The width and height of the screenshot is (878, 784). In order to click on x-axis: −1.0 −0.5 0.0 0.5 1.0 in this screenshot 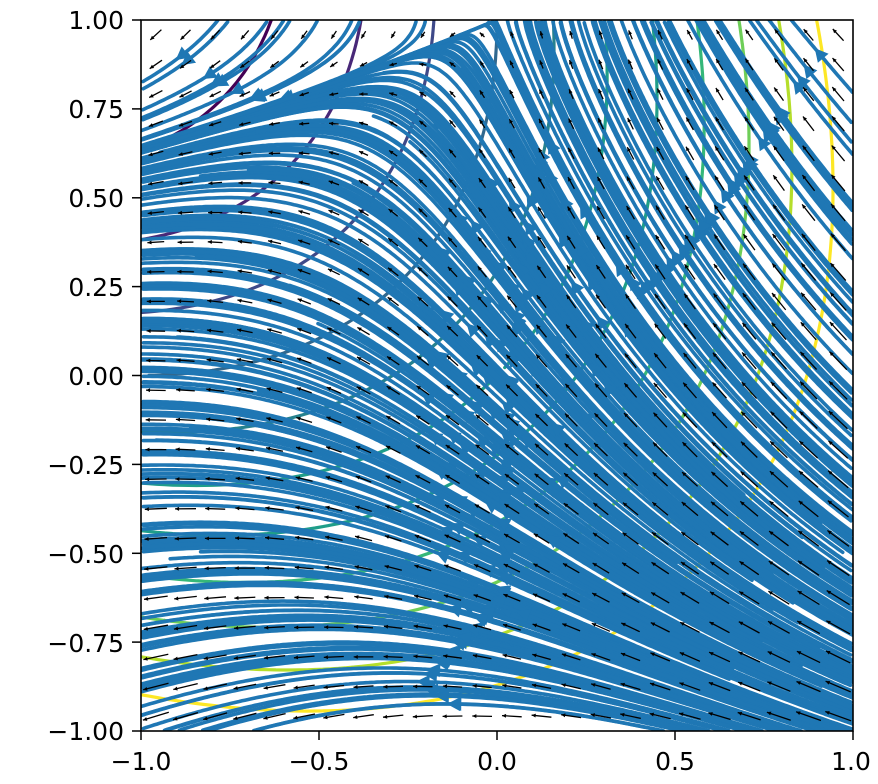, I will do `click(491, 753)`.